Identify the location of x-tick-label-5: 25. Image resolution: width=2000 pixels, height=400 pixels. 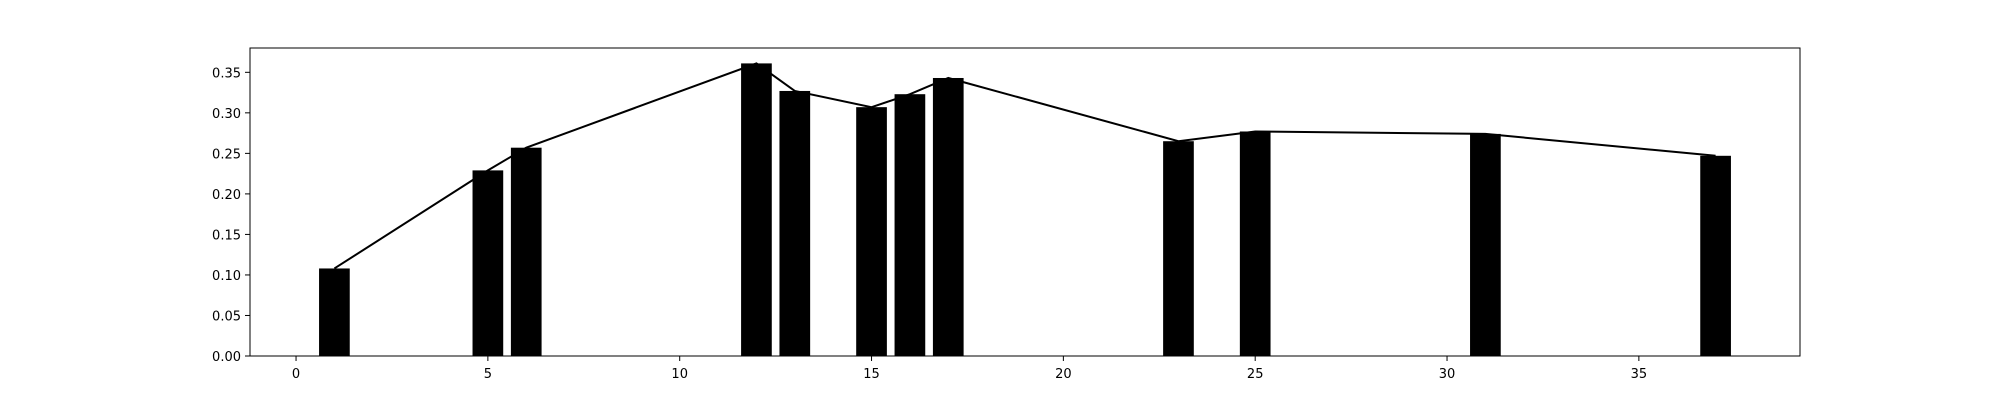
(1255, 374).